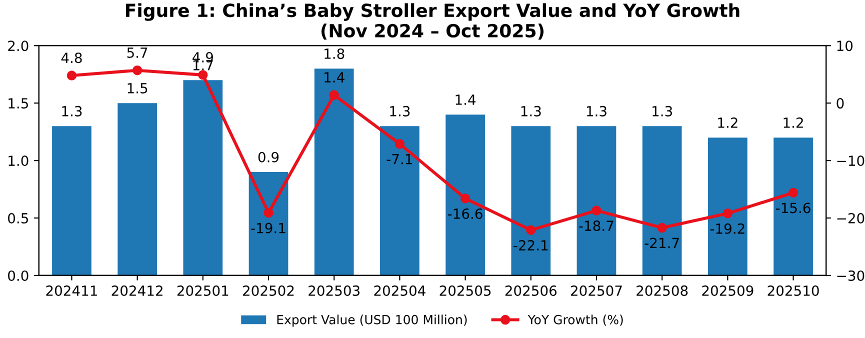 This screenshot has height=338, width=865. What do you see at coordinates (850, 275) in the screenshot?
I see `y2-tick-label: −30` at bounding box center [850, 275].